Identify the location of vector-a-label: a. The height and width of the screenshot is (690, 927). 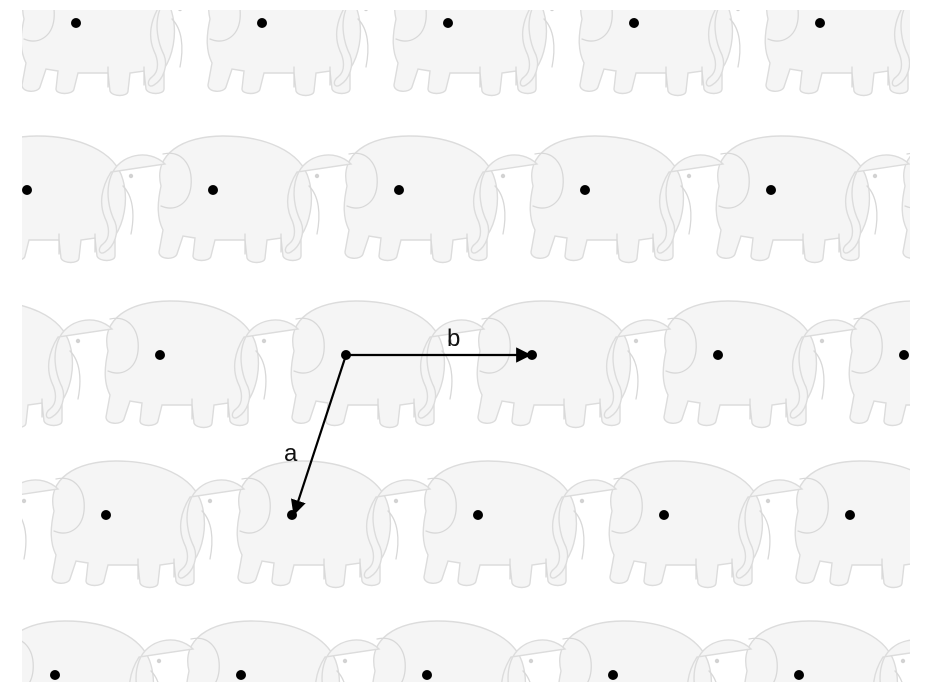
(291, 453).